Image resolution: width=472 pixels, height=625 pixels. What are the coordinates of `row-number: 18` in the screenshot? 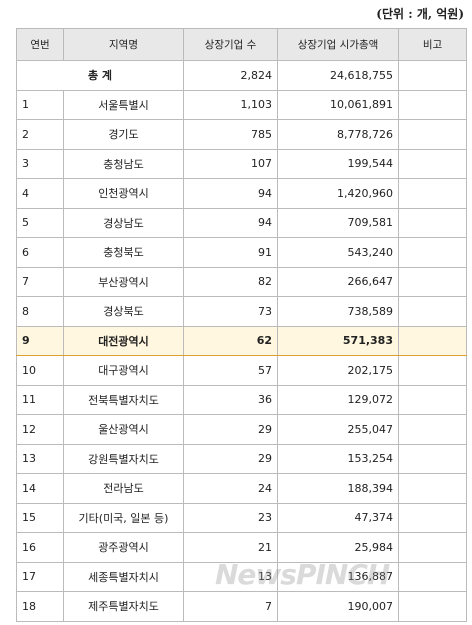 It's located at (40, 606).